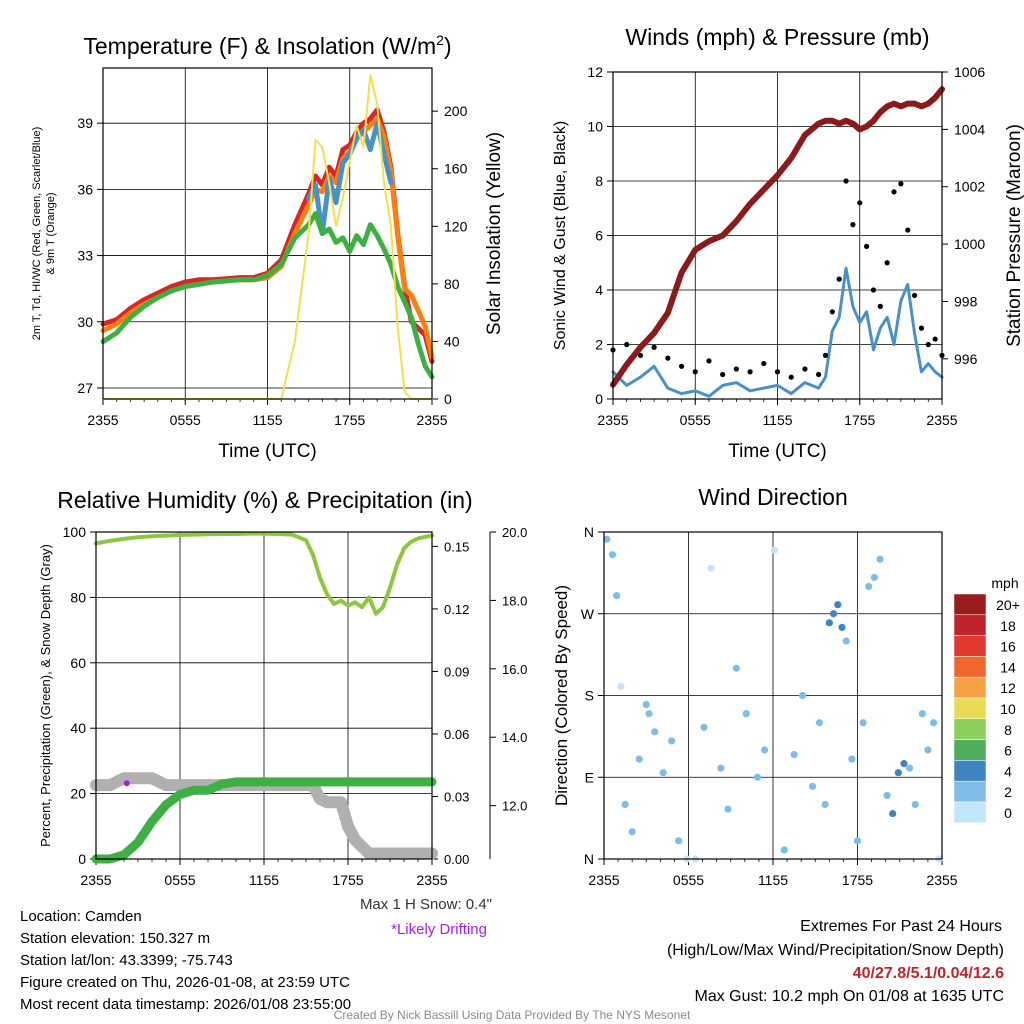 The height and width of the screenshot is (1024, 1024). I want to click on panel-1-right-axis-label: 0, so click(448, 399).